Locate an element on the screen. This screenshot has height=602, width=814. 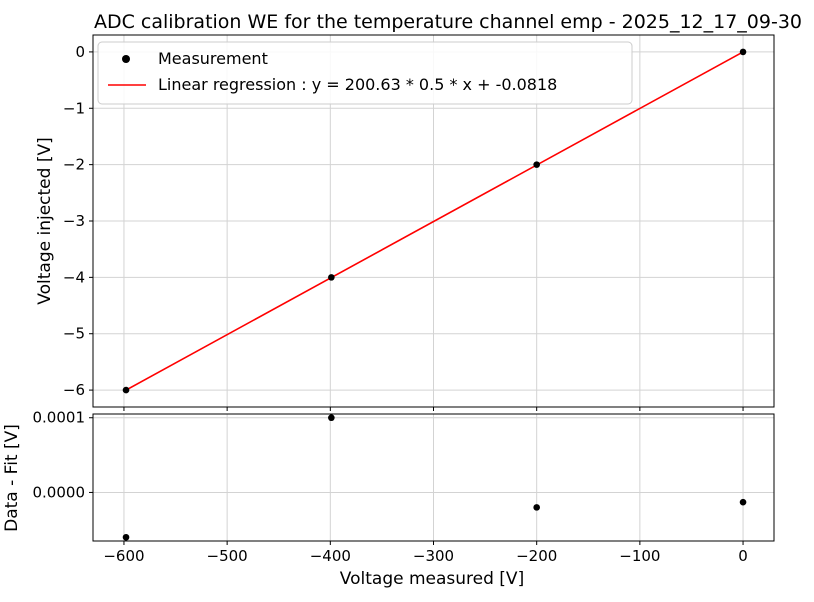
top-y-tick-label-4: −4 is located at coordinates (74, 277).